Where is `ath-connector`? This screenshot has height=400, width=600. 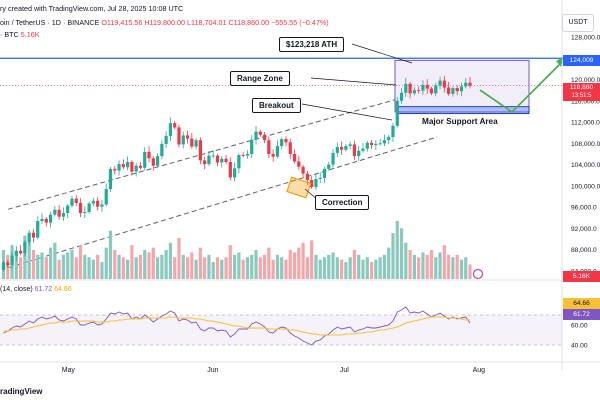
ath-connector is located at coordinates (382, 53).